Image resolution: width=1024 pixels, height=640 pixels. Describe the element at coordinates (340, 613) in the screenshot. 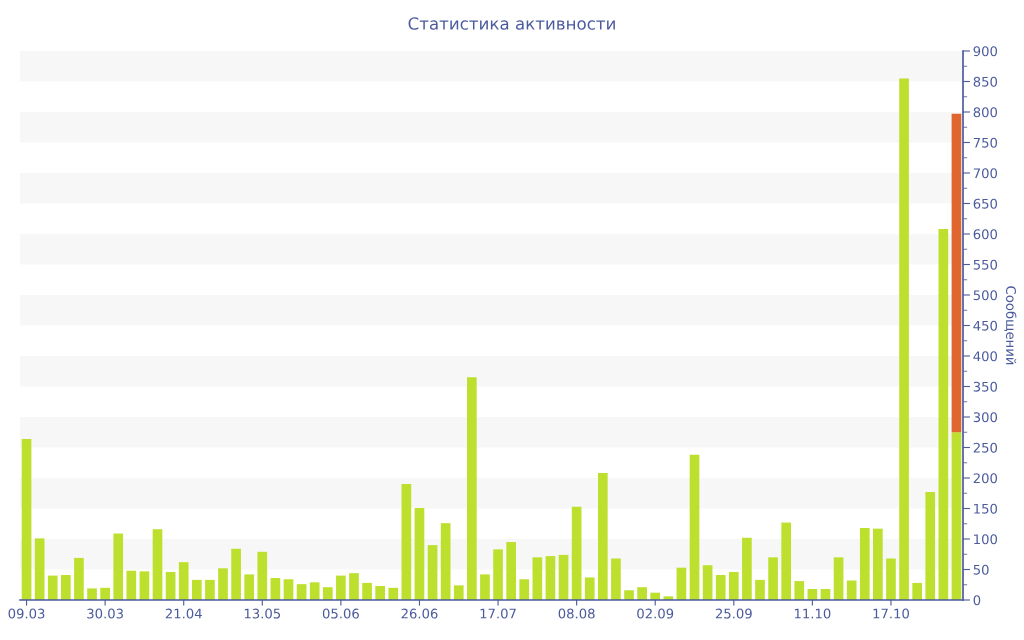

I see `x-tick-label: 05.06` at that location.